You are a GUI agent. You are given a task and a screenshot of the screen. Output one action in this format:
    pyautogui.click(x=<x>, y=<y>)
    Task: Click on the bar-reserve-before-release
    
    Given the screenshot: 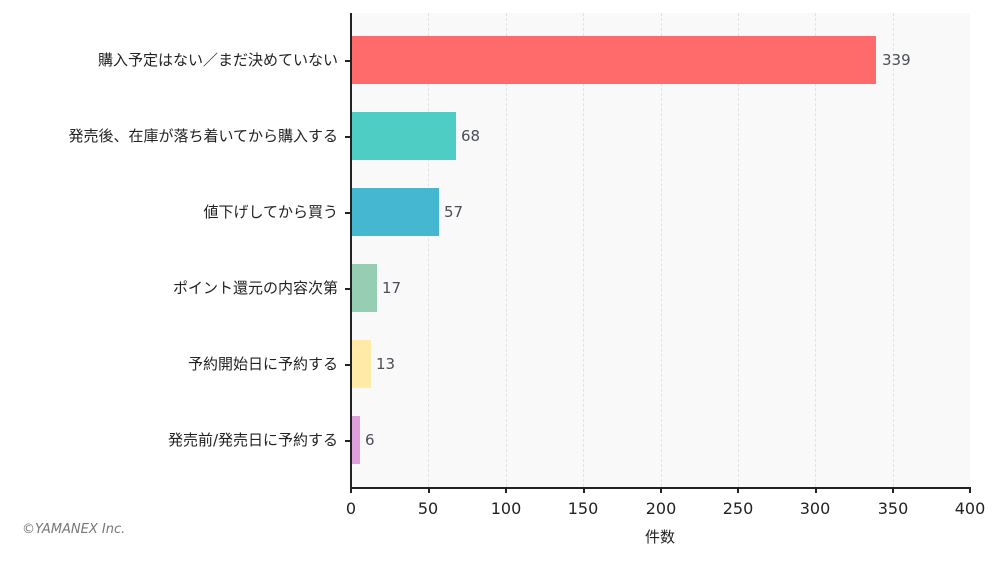 What is the action you would take?
    pyautogui.click(x=355, y=440)
    